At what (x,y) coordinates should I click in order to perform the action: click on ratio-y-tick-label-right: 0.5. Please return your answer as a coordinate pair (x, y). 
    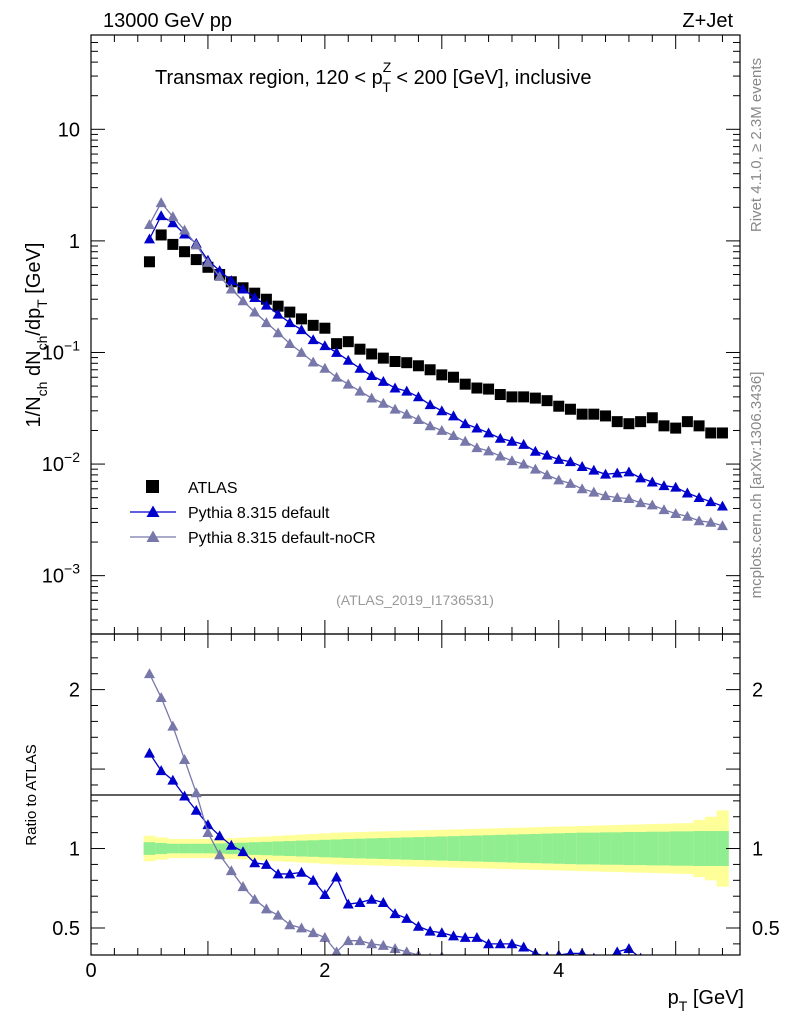
    Looking at the image, I should click on (766, 929).